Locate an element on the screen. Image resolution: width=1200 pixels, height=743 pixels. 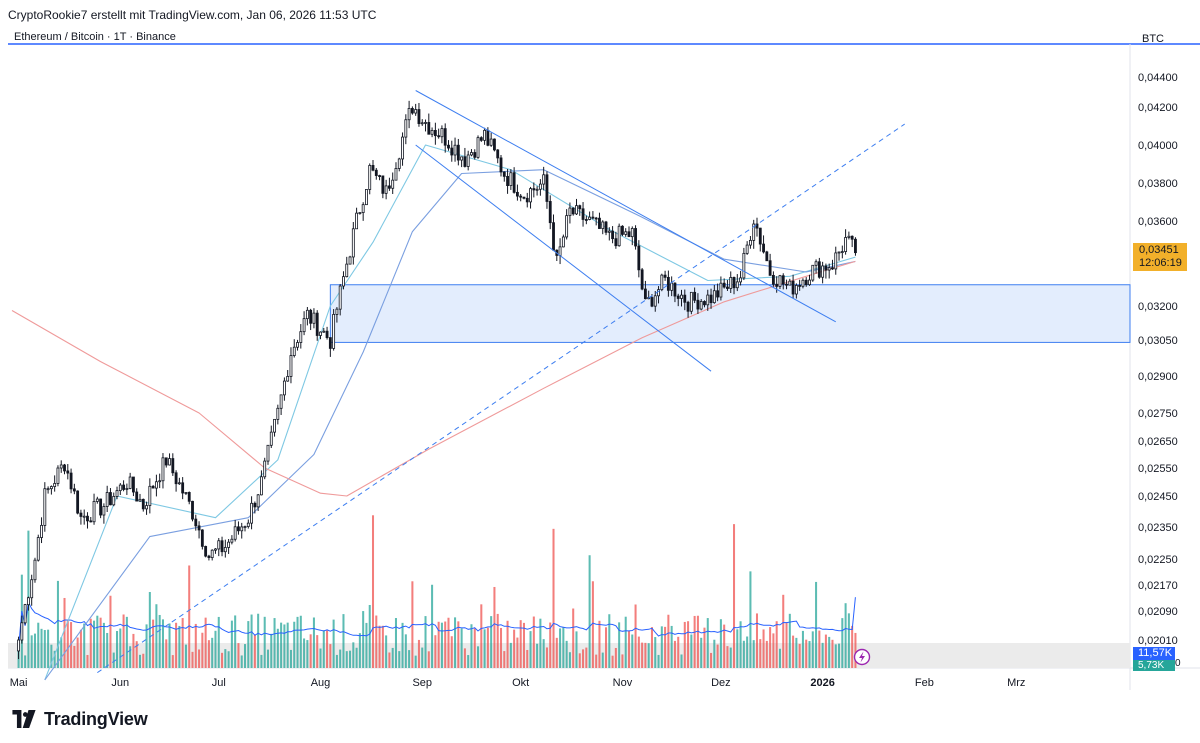
price-tick-label: 0,04400 is located at coordinates (1158, 78).